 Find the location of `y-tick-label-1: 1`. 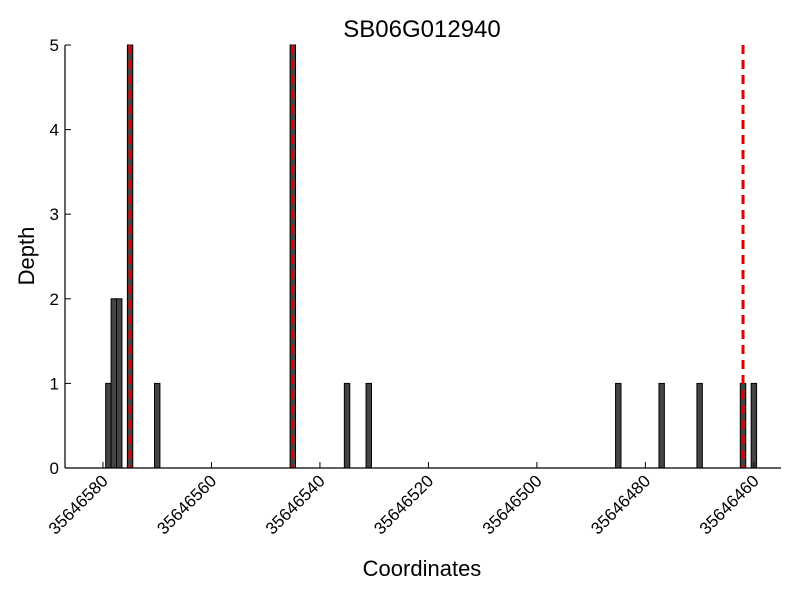

y-tick-label-1: 1 is located at coordinates (54, 383).